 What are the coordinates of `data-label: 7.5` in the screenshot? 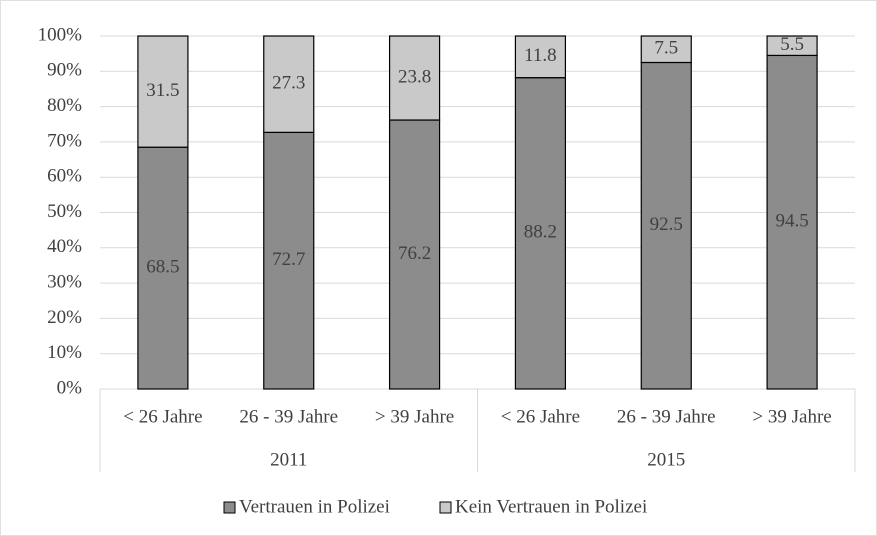 It's located at (666, 48).